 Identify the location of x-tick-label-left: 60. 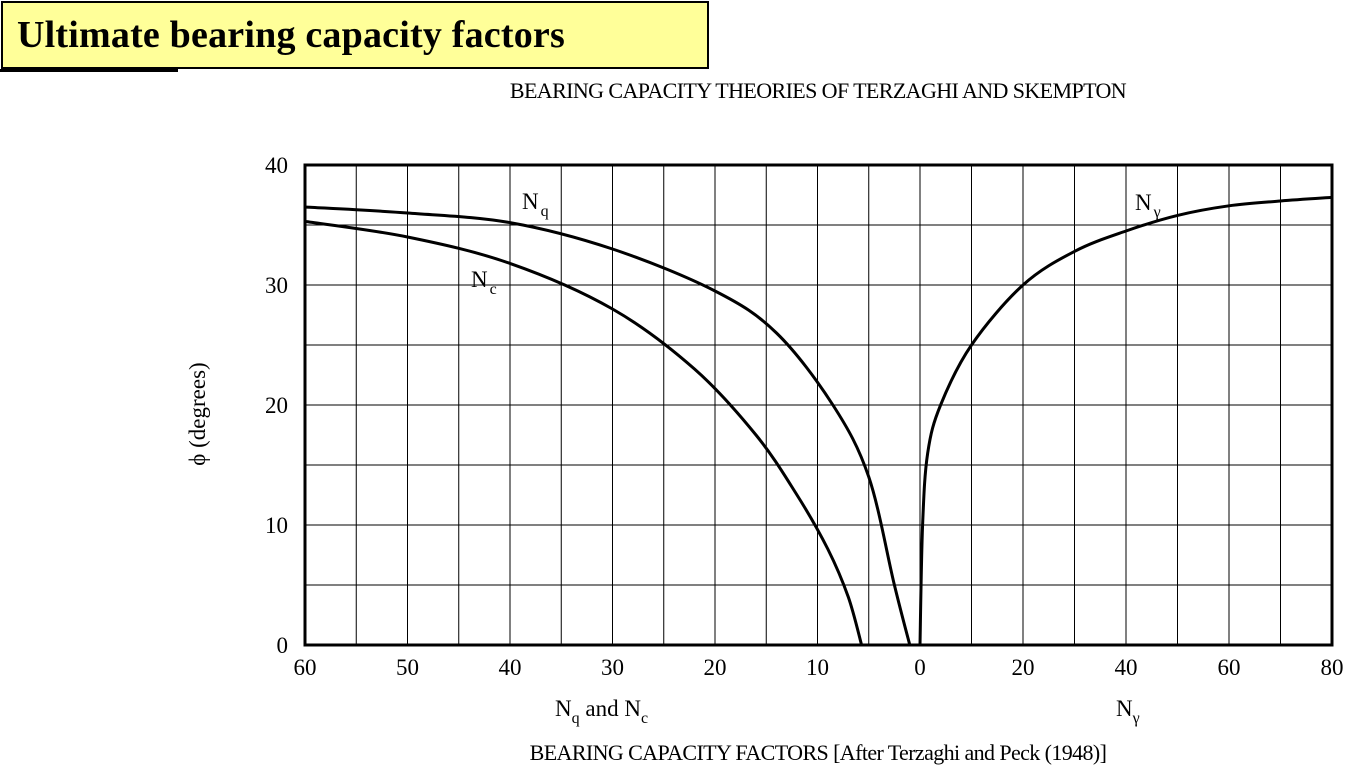
(305, 667).